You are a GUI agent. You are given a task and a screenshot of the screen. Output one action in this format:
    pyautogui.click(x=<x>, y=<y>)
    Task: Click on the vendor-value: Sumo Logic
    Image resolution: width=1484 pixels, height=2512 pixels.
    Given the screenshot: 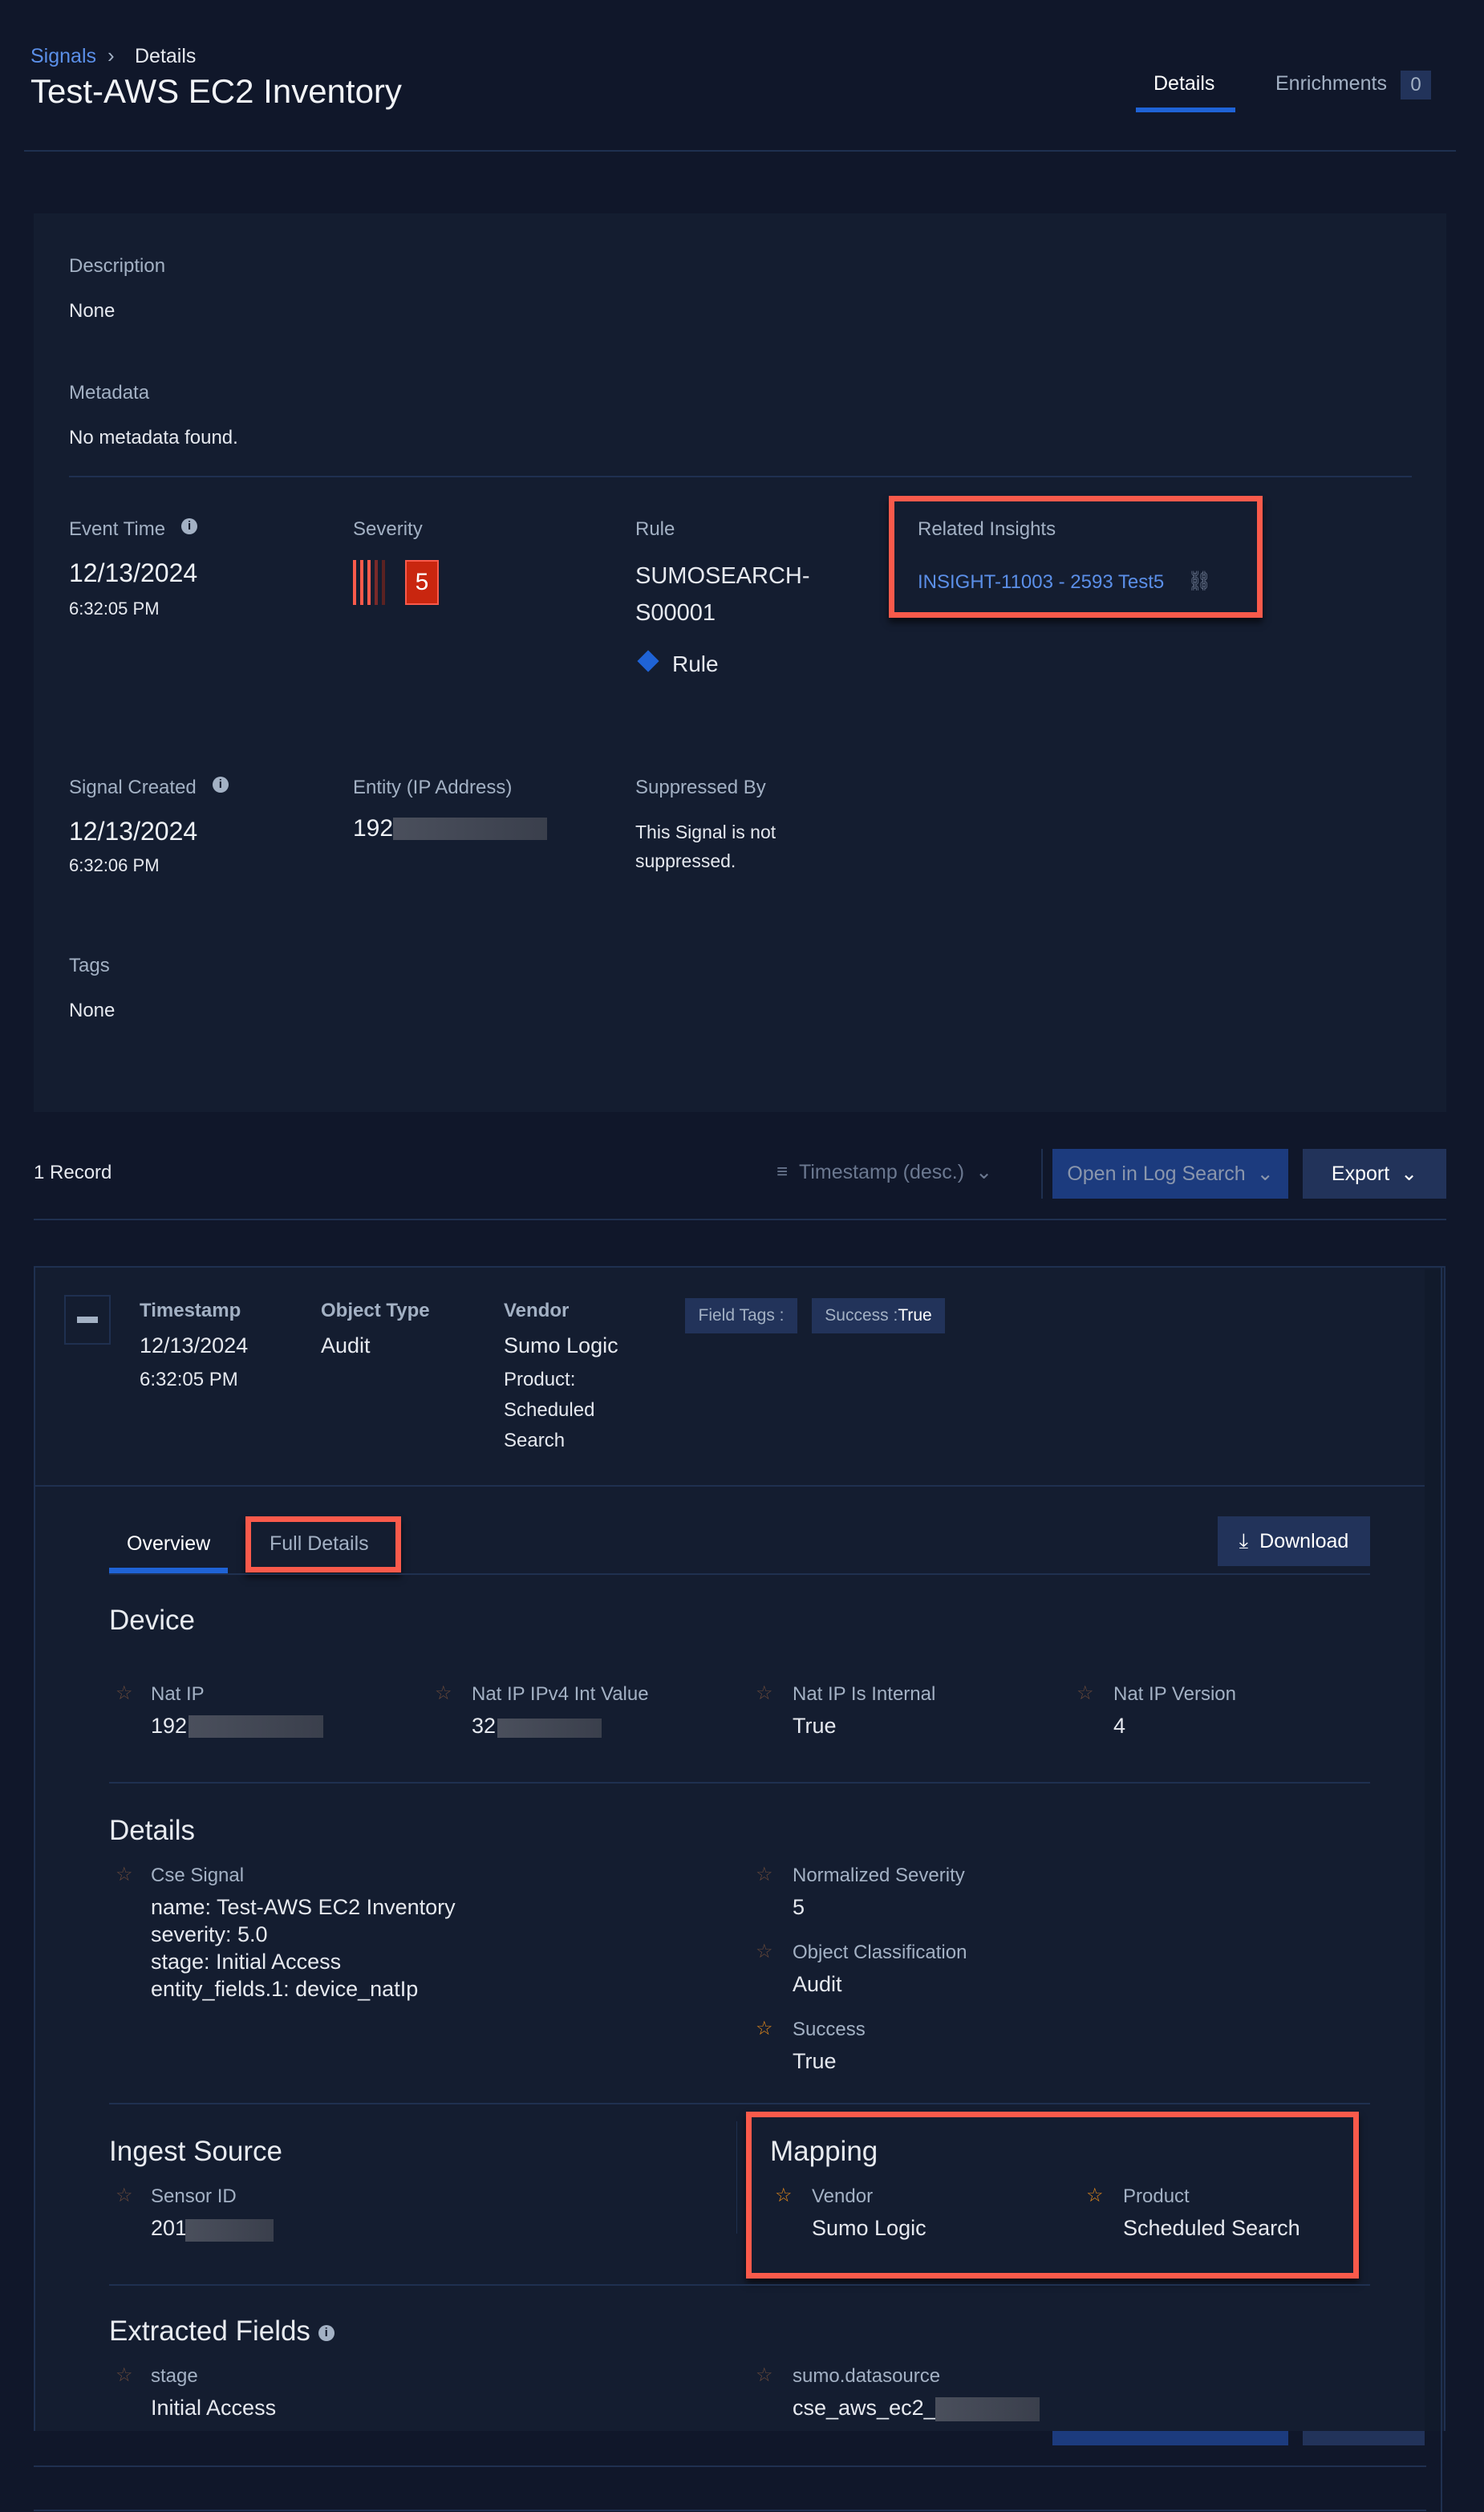 What is the action you would take?
    pyautogui.click(x=561, y=1345)
    